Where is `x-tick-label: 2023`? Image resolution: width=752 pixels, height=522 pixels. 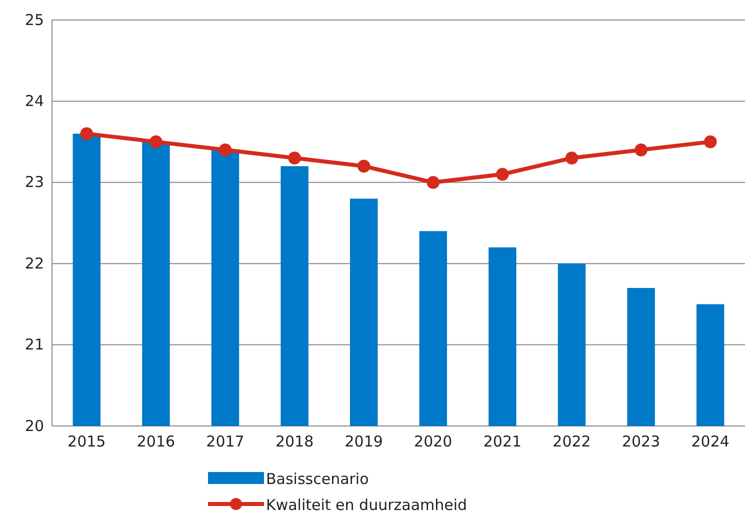
x-tick-label: 2023 is located at coordinates (641, 441).